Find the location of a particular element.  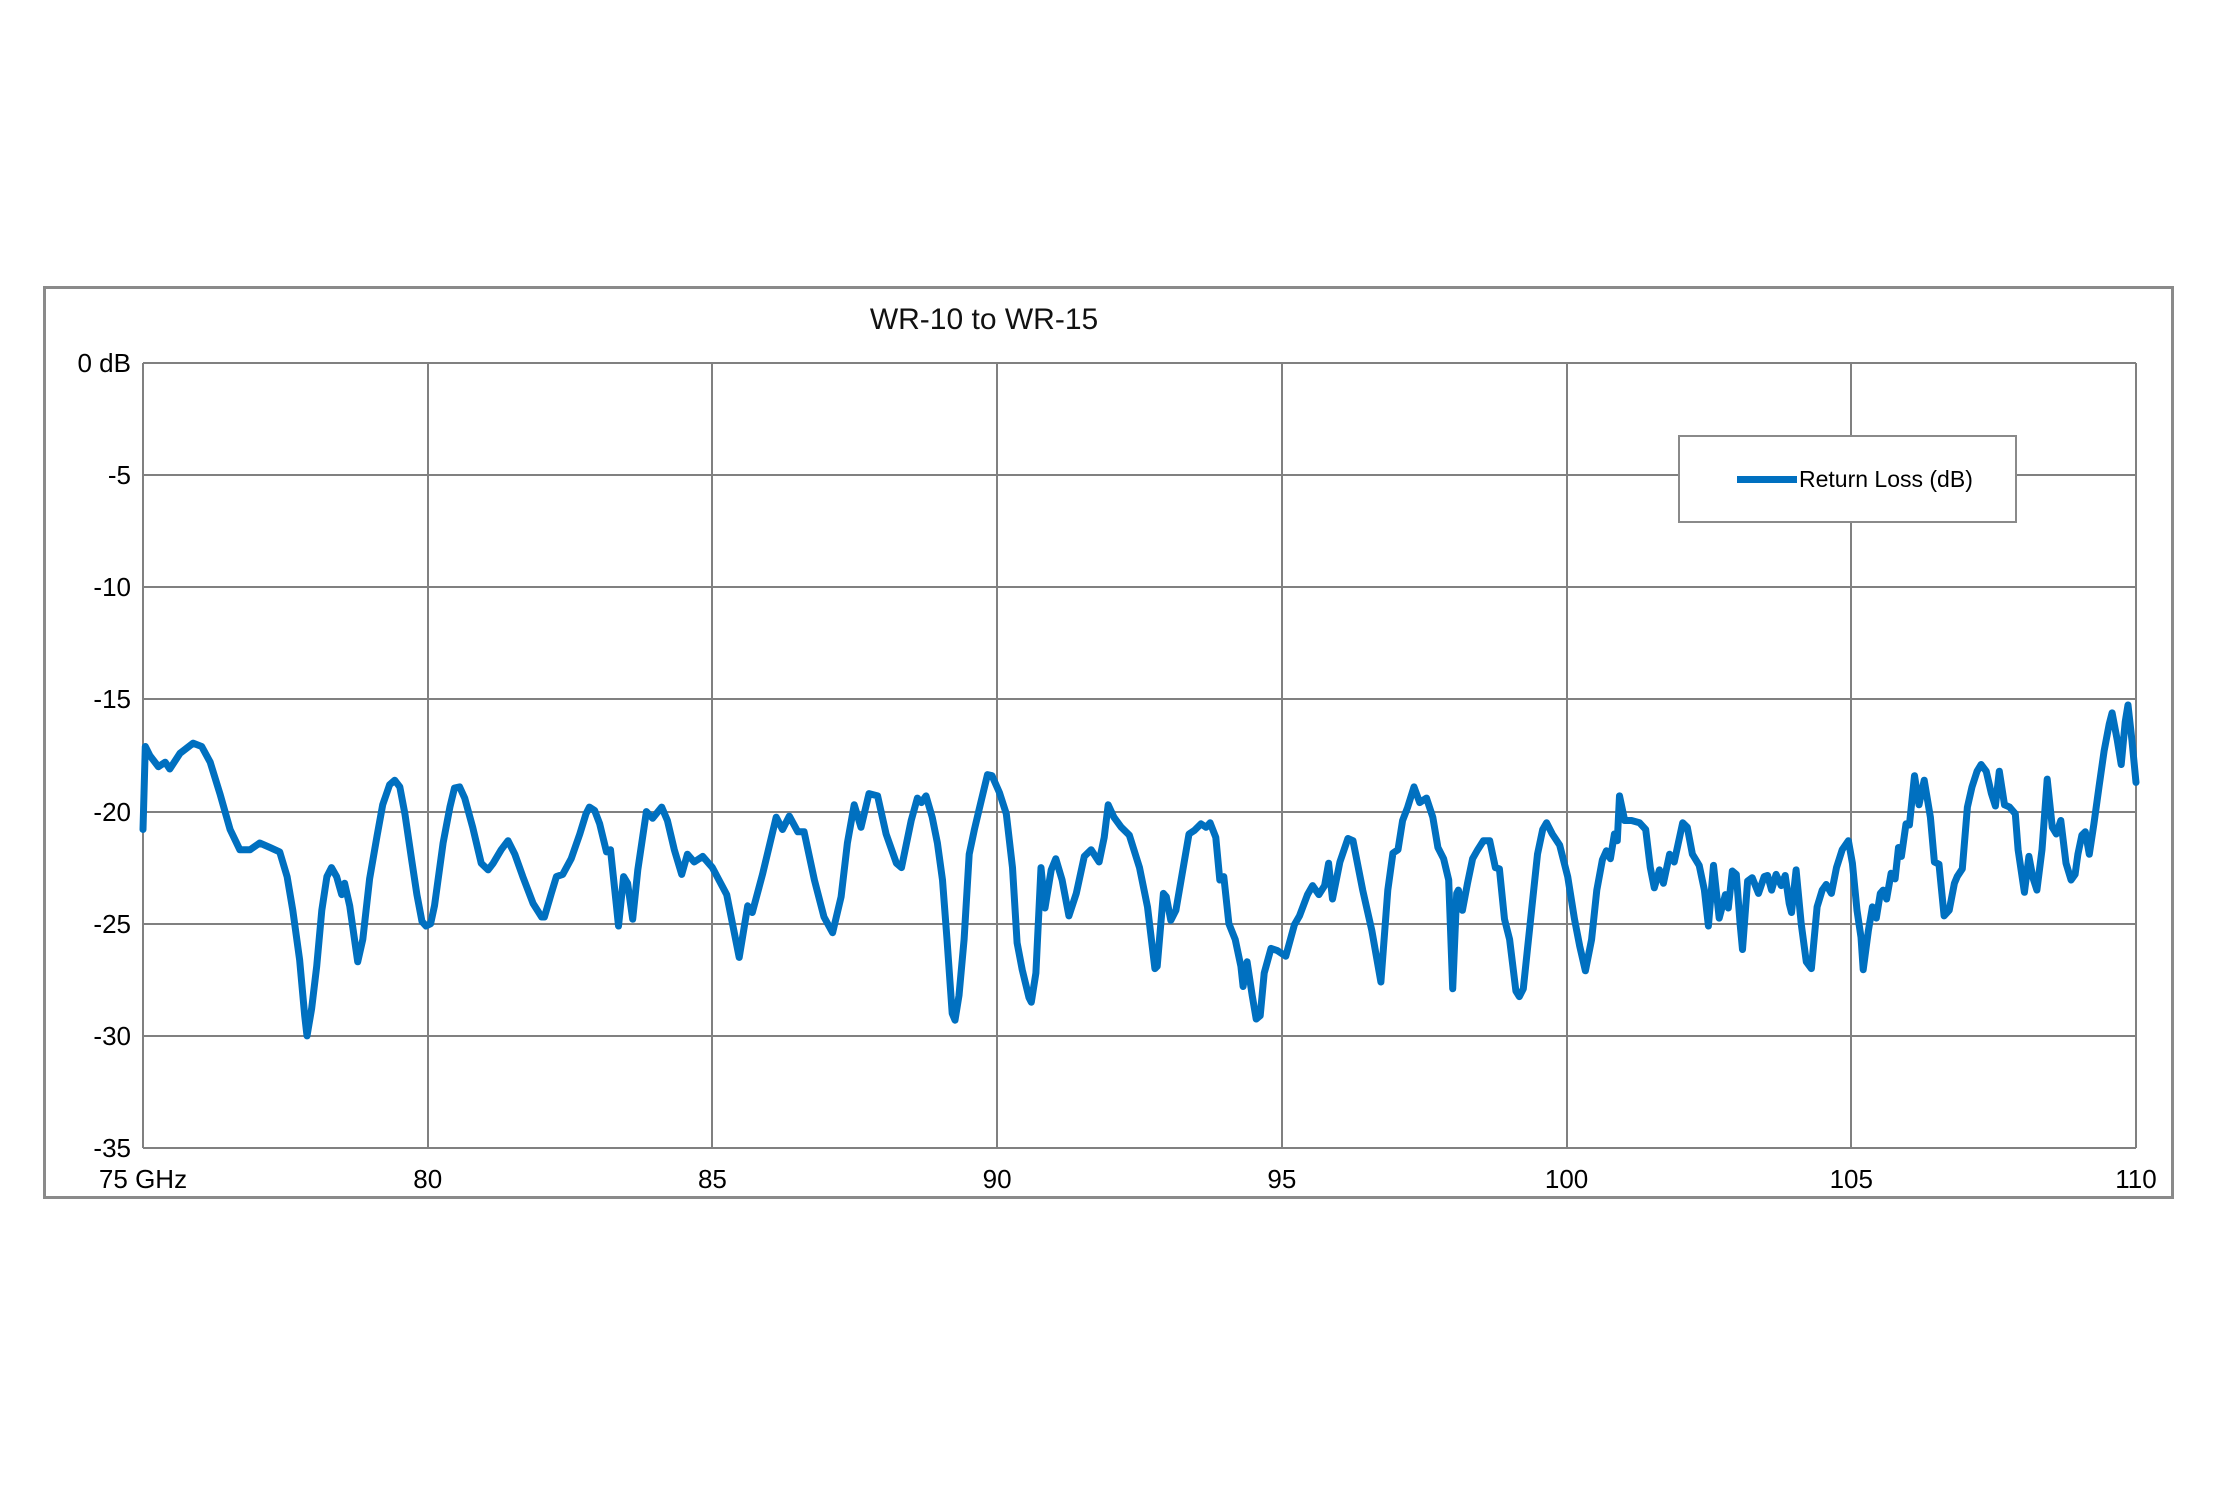

x-tick-label: 110 is located at coordinates (2136, 1179).